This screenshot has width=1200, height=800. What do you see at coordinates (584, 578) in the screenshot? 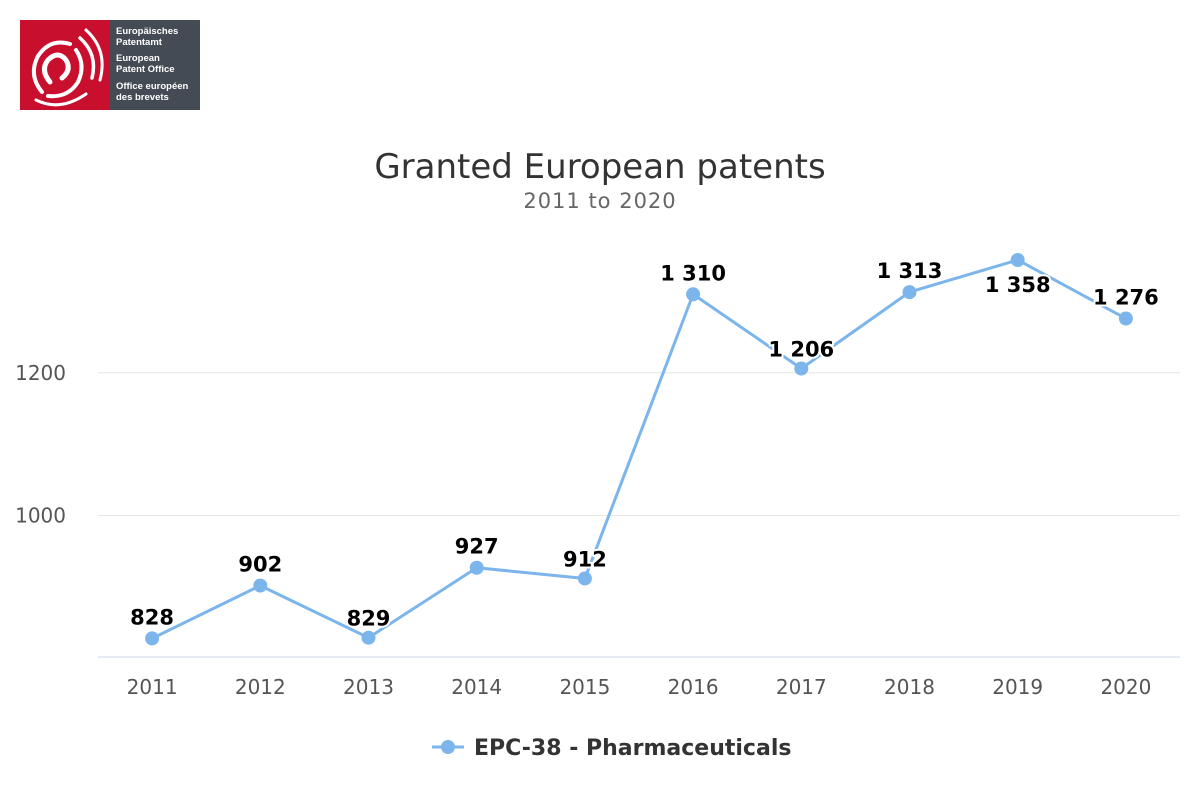
I see `data-point-2015` at bounding box center [584, 578].